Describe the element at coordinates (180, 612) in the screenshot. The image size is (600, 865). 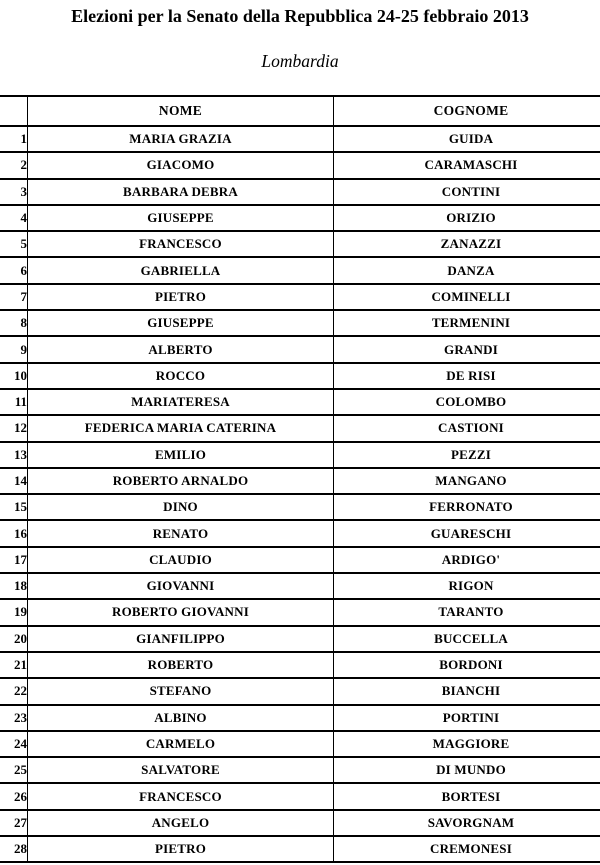
I see `nome-cell: ROBERTO GIOVANNI` at that location.